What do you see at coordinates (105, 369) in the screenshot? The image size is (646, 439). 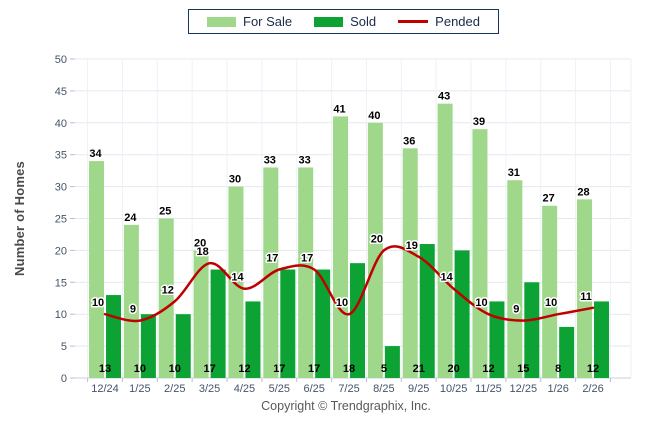 I see `sold-value-label: 13` at bounding box center [105, 369].